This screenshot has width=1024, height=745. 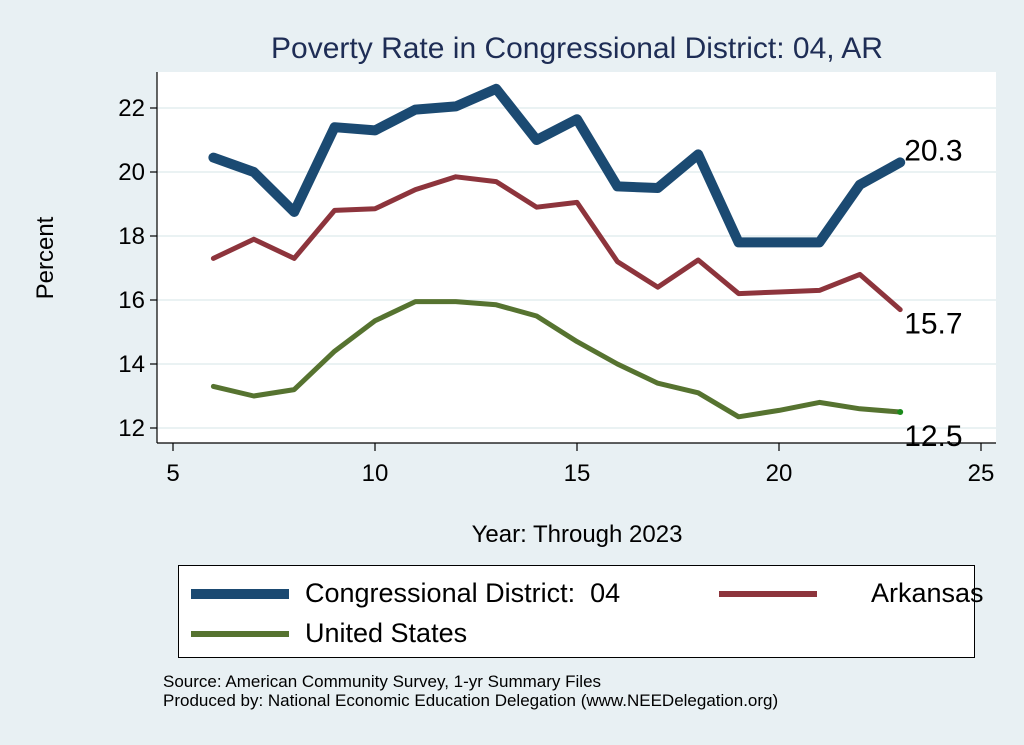 I want to click on x-tick-label-20: 20, so click(x=779, y=473).